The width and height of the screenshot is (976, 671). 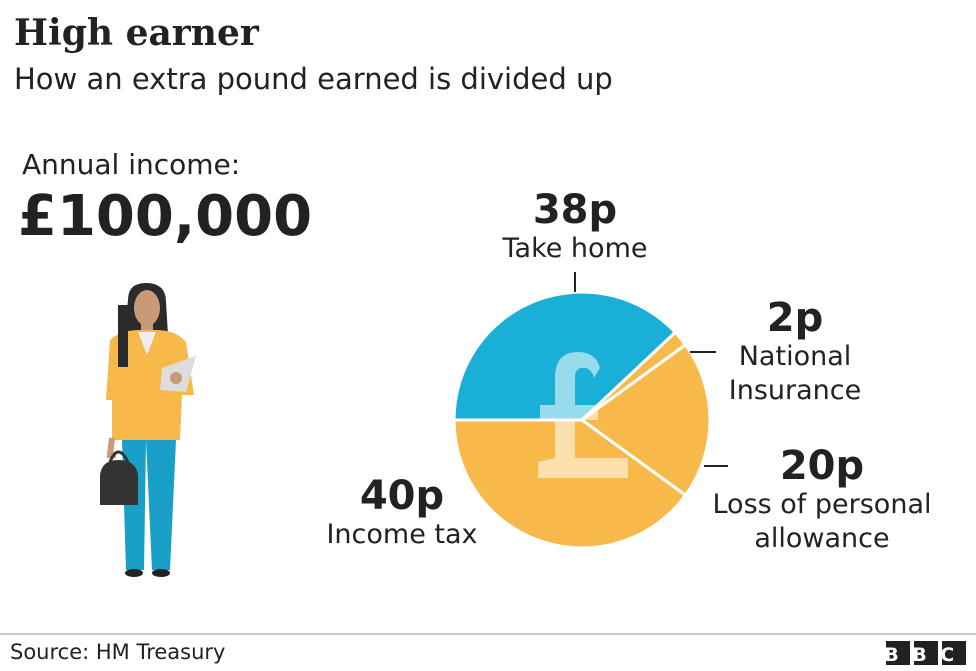 I want to click on value-label: 2p, so click(x=795, y=318).